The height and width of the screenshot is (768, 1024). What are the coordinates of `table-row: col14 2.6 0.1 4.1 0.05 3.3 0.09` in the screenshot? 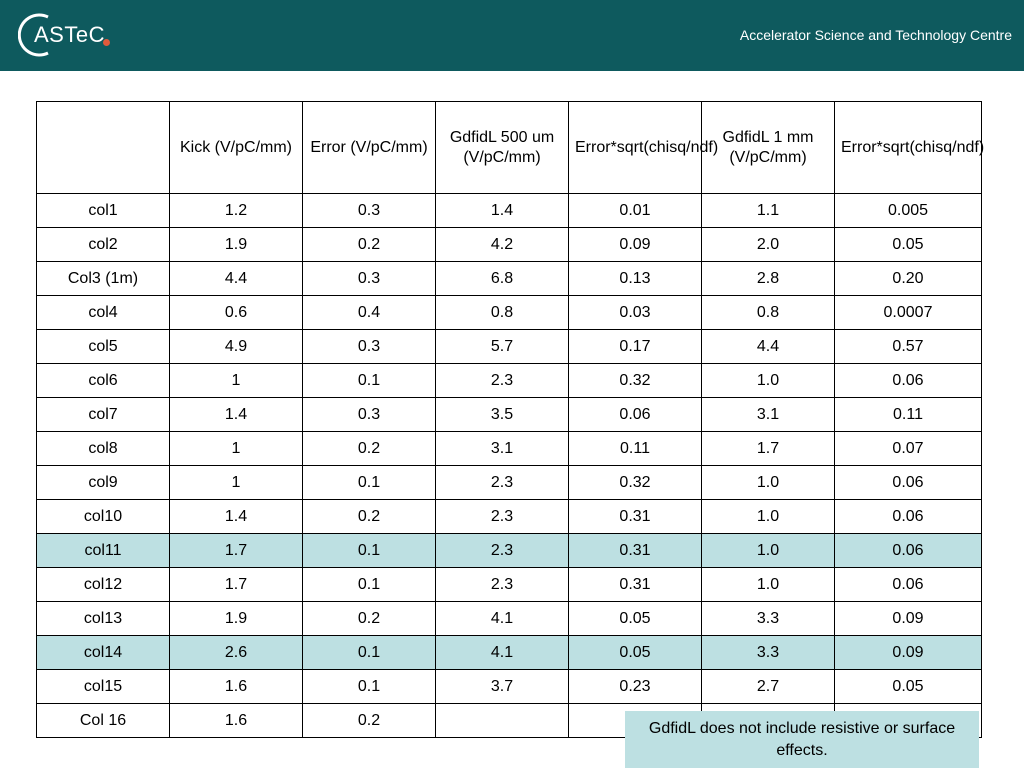 It's located at (509, 652).